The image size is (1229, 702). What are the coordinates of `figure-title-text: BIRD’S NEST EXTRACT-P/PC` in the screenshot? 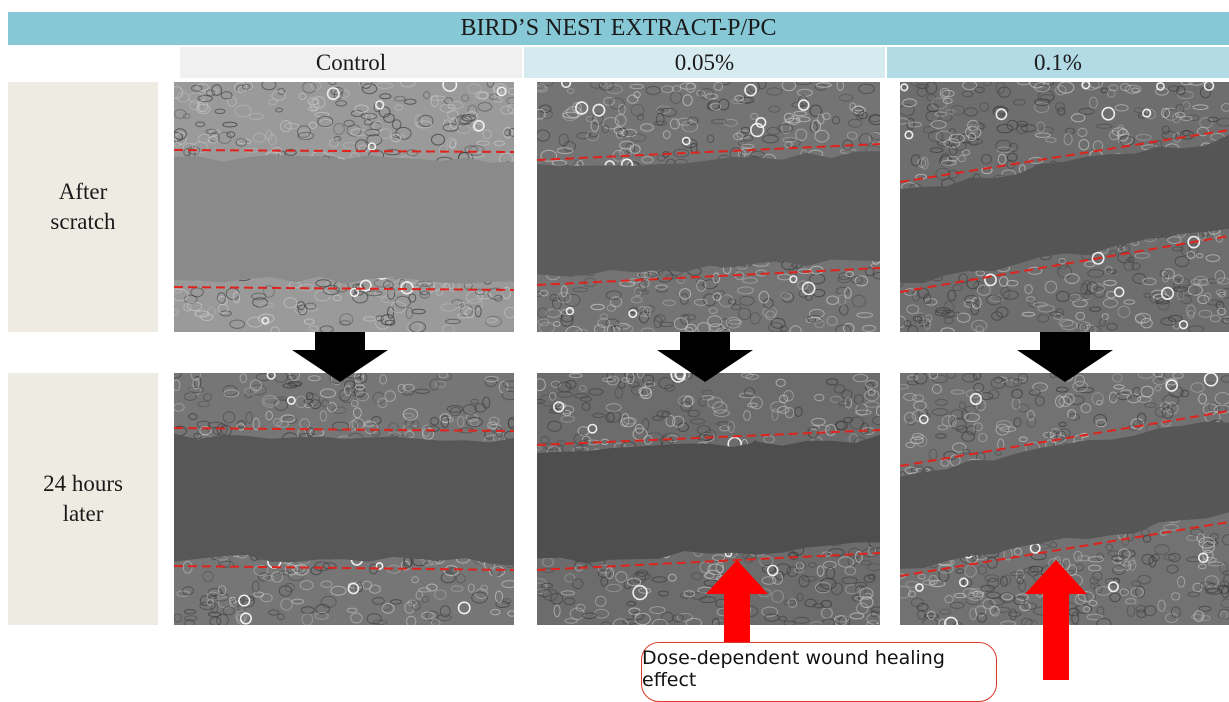 It's located at (618, 28).